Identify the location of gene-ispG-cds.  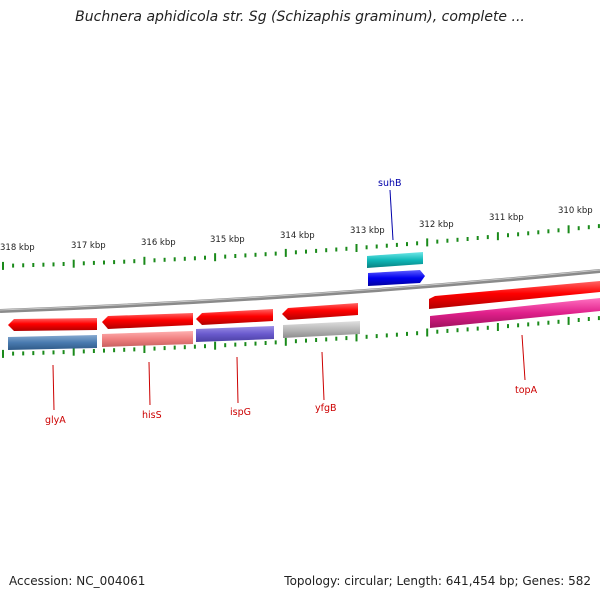
(234, 317).